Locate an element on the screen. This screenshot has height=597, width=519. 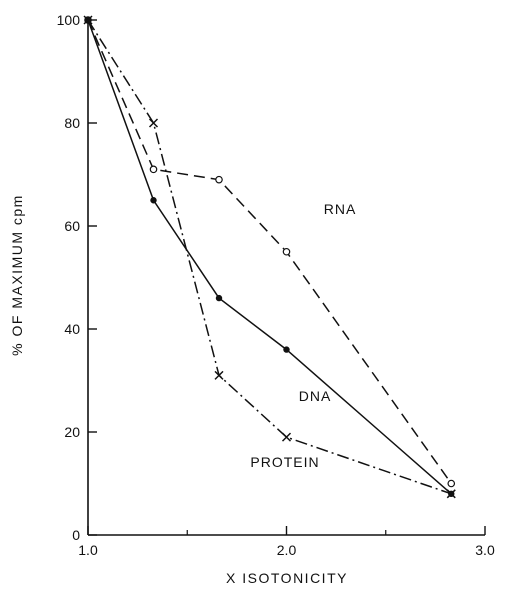
series-label-rna: RNA is located at coordinates (340, 209).